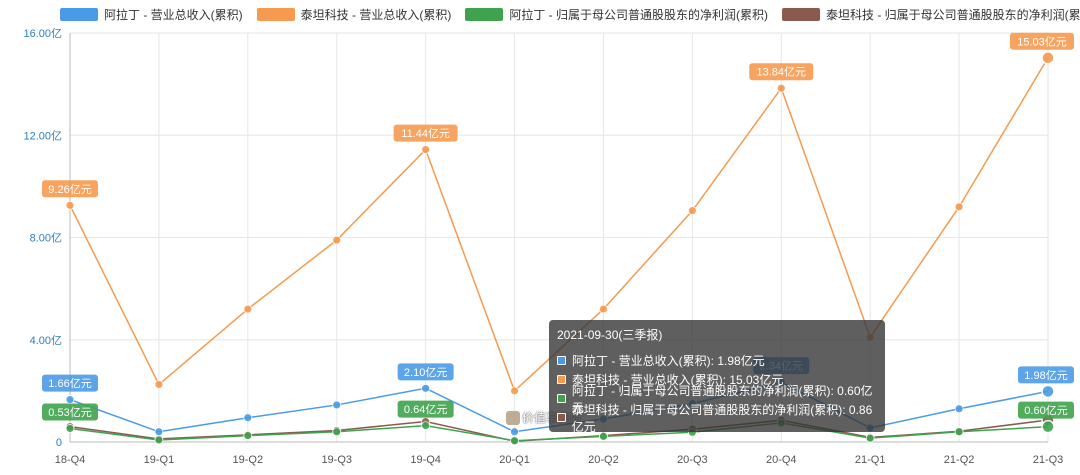 The width and height of the screenshot is (1080, 475). I want to click on y-tick-label: 0, so click(59, 443).